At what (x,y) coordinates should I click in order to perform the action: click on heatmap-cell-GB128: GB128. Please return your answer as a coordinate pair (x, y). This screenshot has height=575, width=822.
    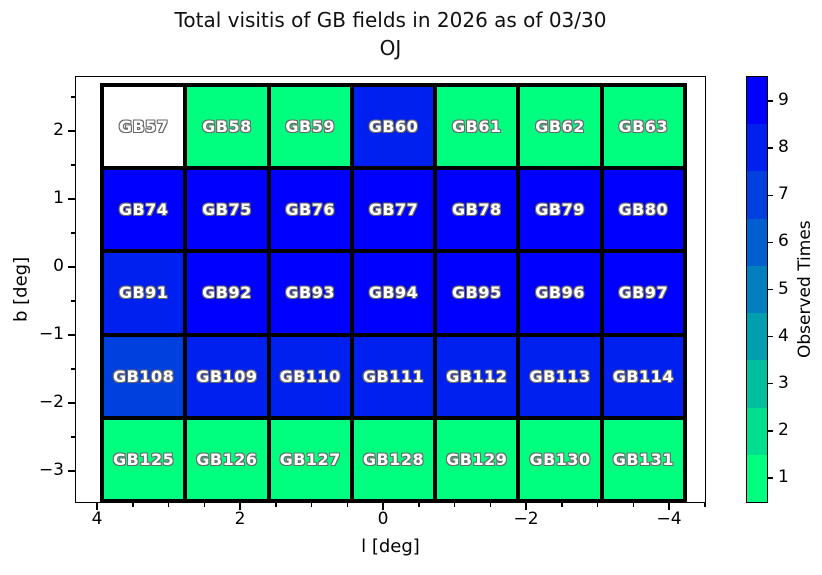
    Looking at the image, I should click on (393, 459).